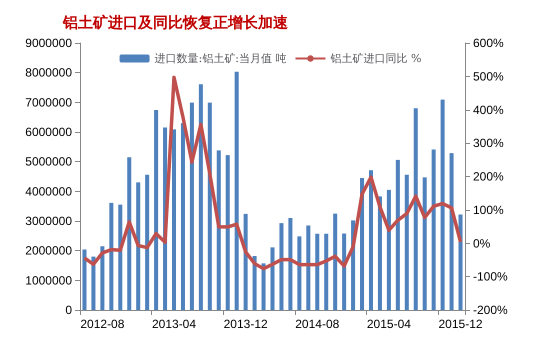  Describe the element at coordinates (488, 209) in the screenshot. I see `y2-tick-label: 100%` at that location.